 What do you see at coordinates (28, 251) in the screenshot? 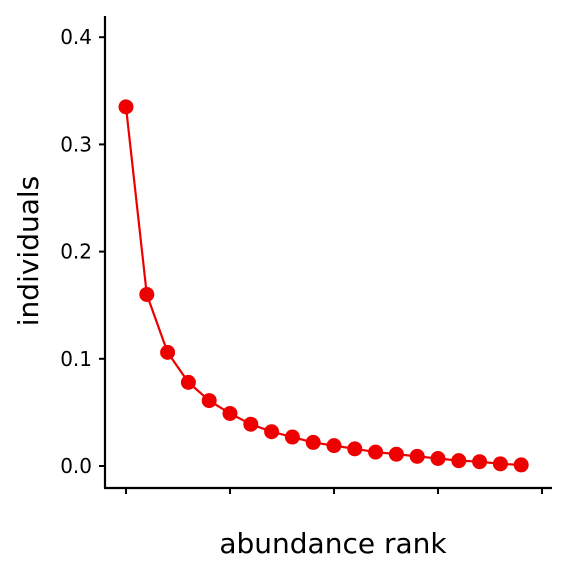
I see `y-axis-title: individuals` at bounding box center [28, 251].